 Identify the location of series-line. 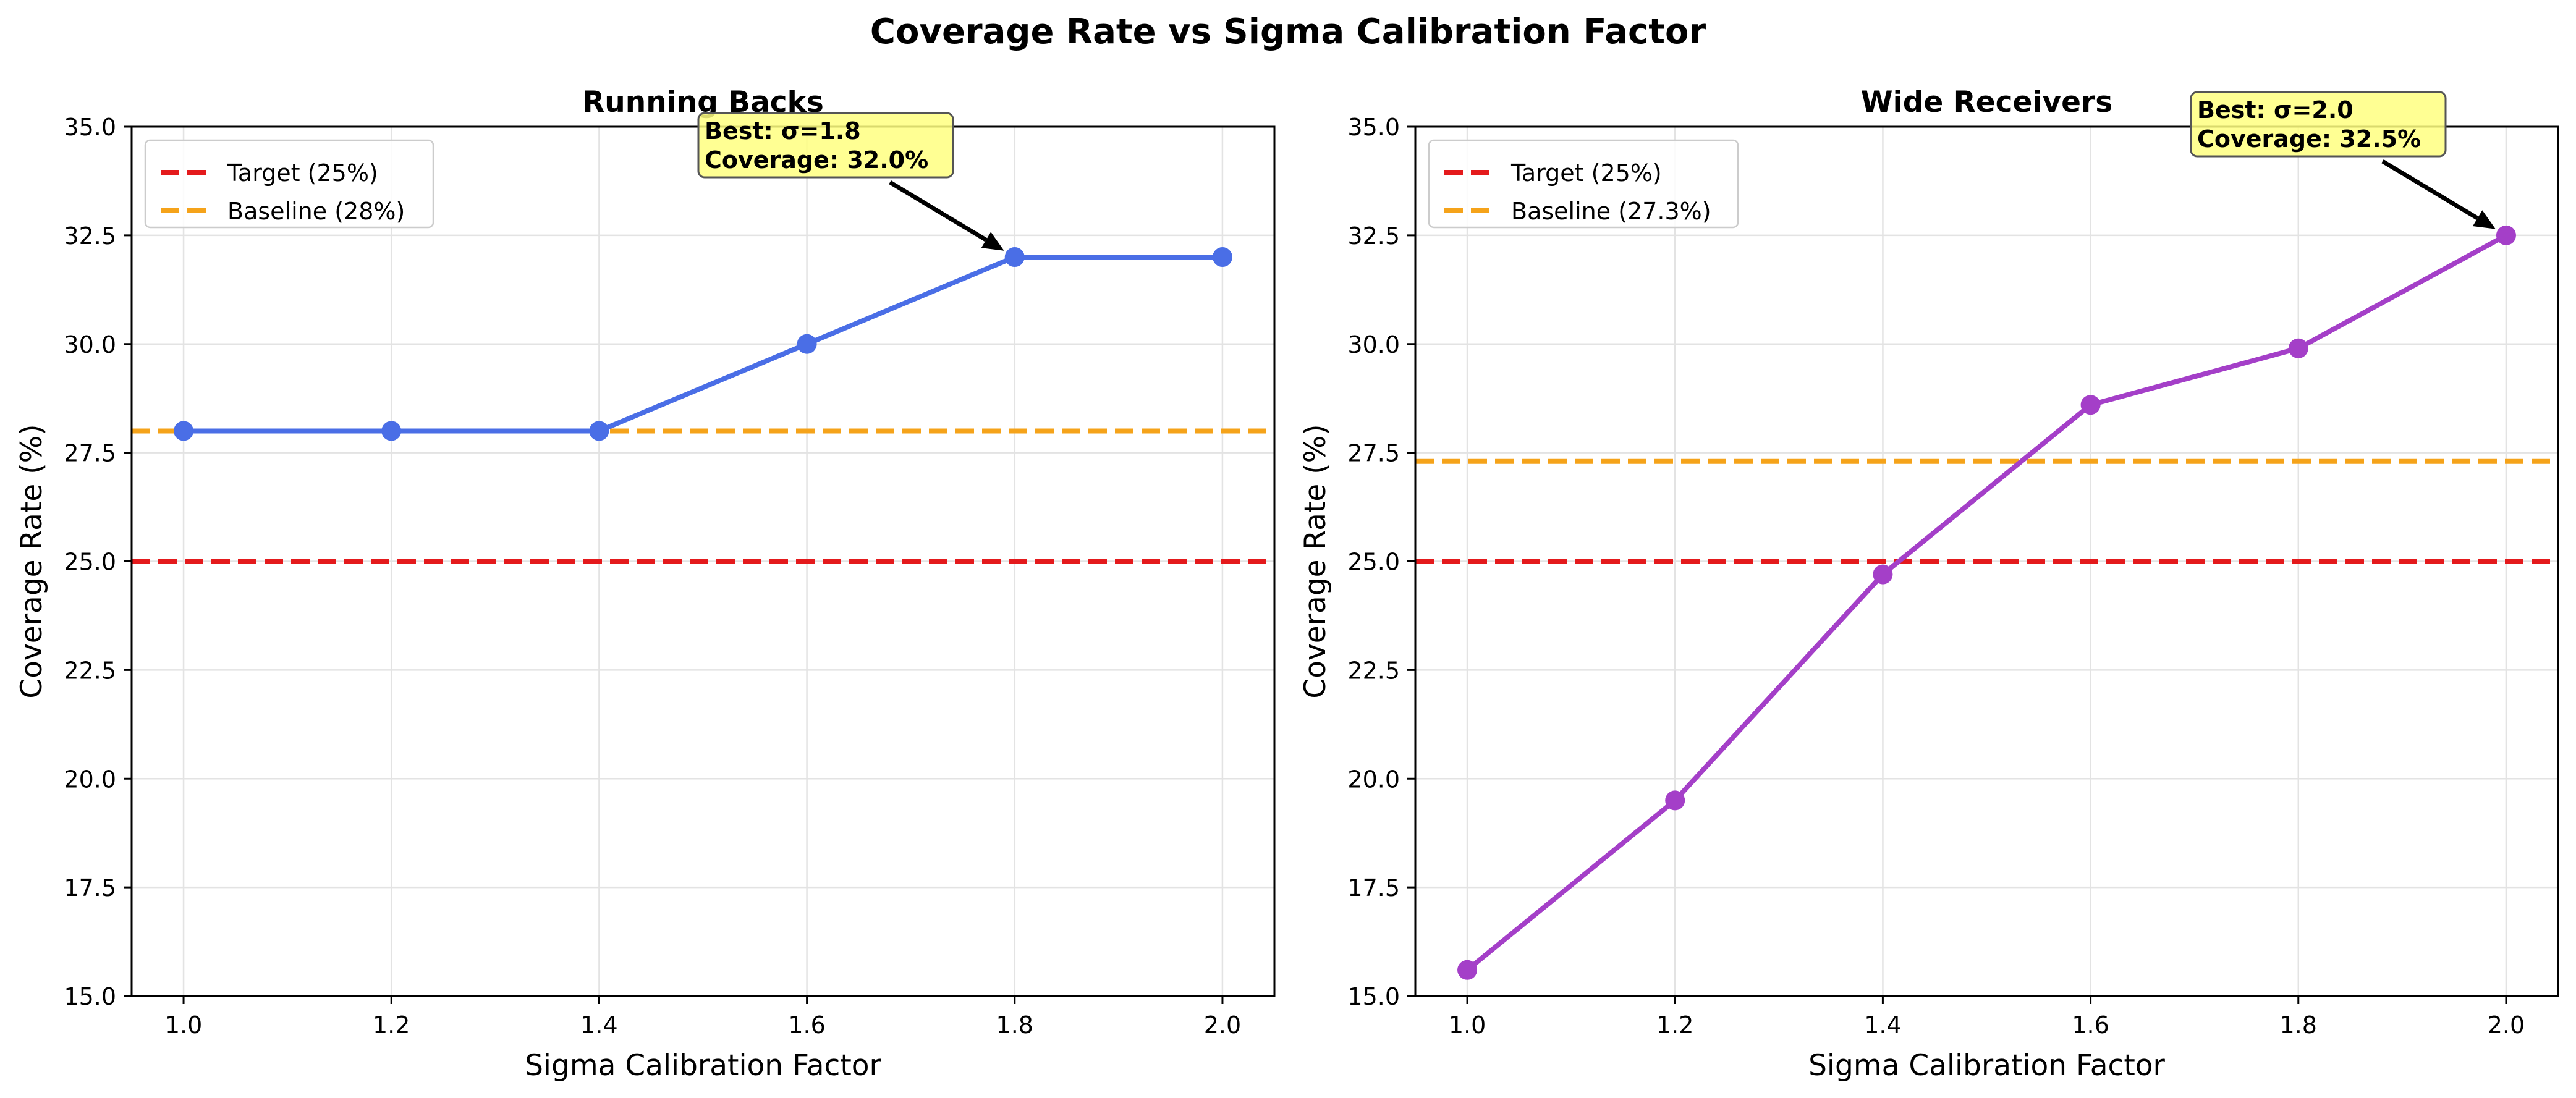
(703, 344).